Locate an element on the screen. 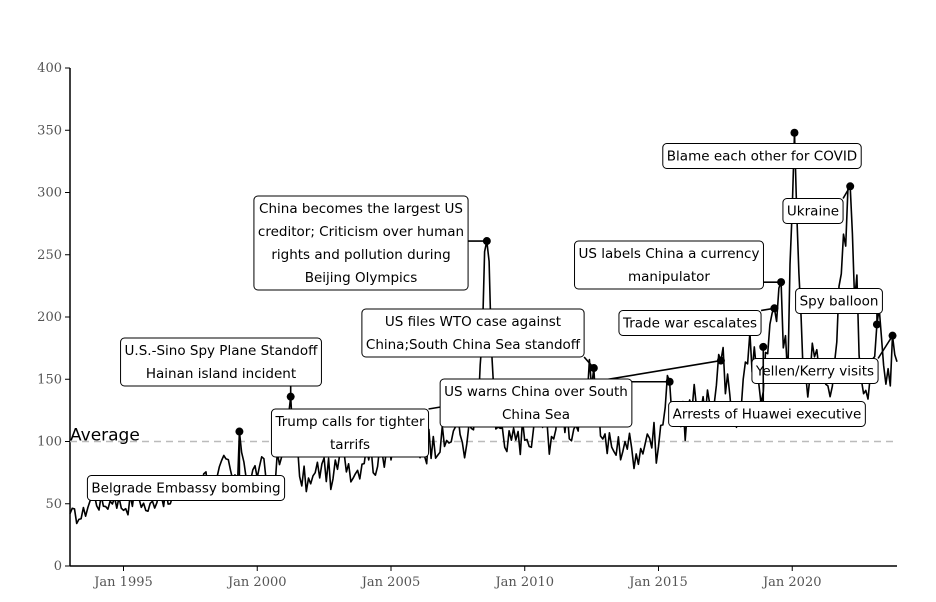 This screenshot has width=936, height=602. annotation-label: Blame each other for COVID is located at coordinates (762, 157).